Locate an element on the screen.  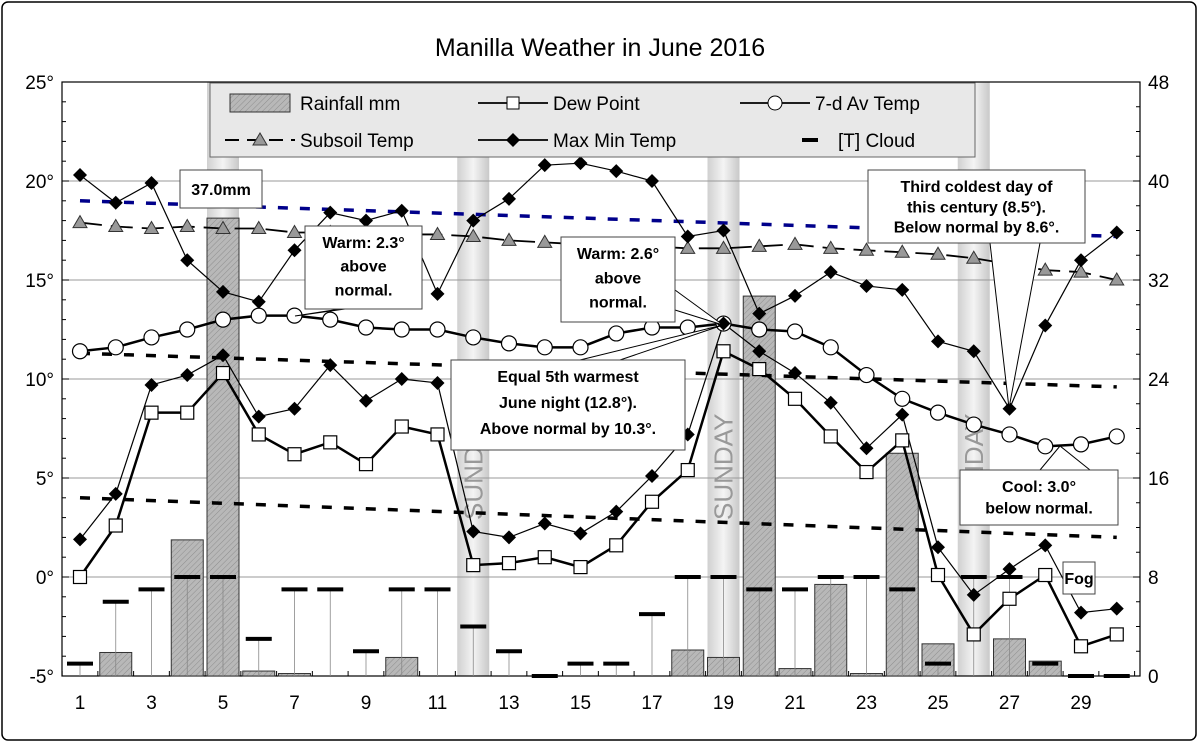
annotation-text: Cool: 3.0° is located at coordinates (1039, 487).